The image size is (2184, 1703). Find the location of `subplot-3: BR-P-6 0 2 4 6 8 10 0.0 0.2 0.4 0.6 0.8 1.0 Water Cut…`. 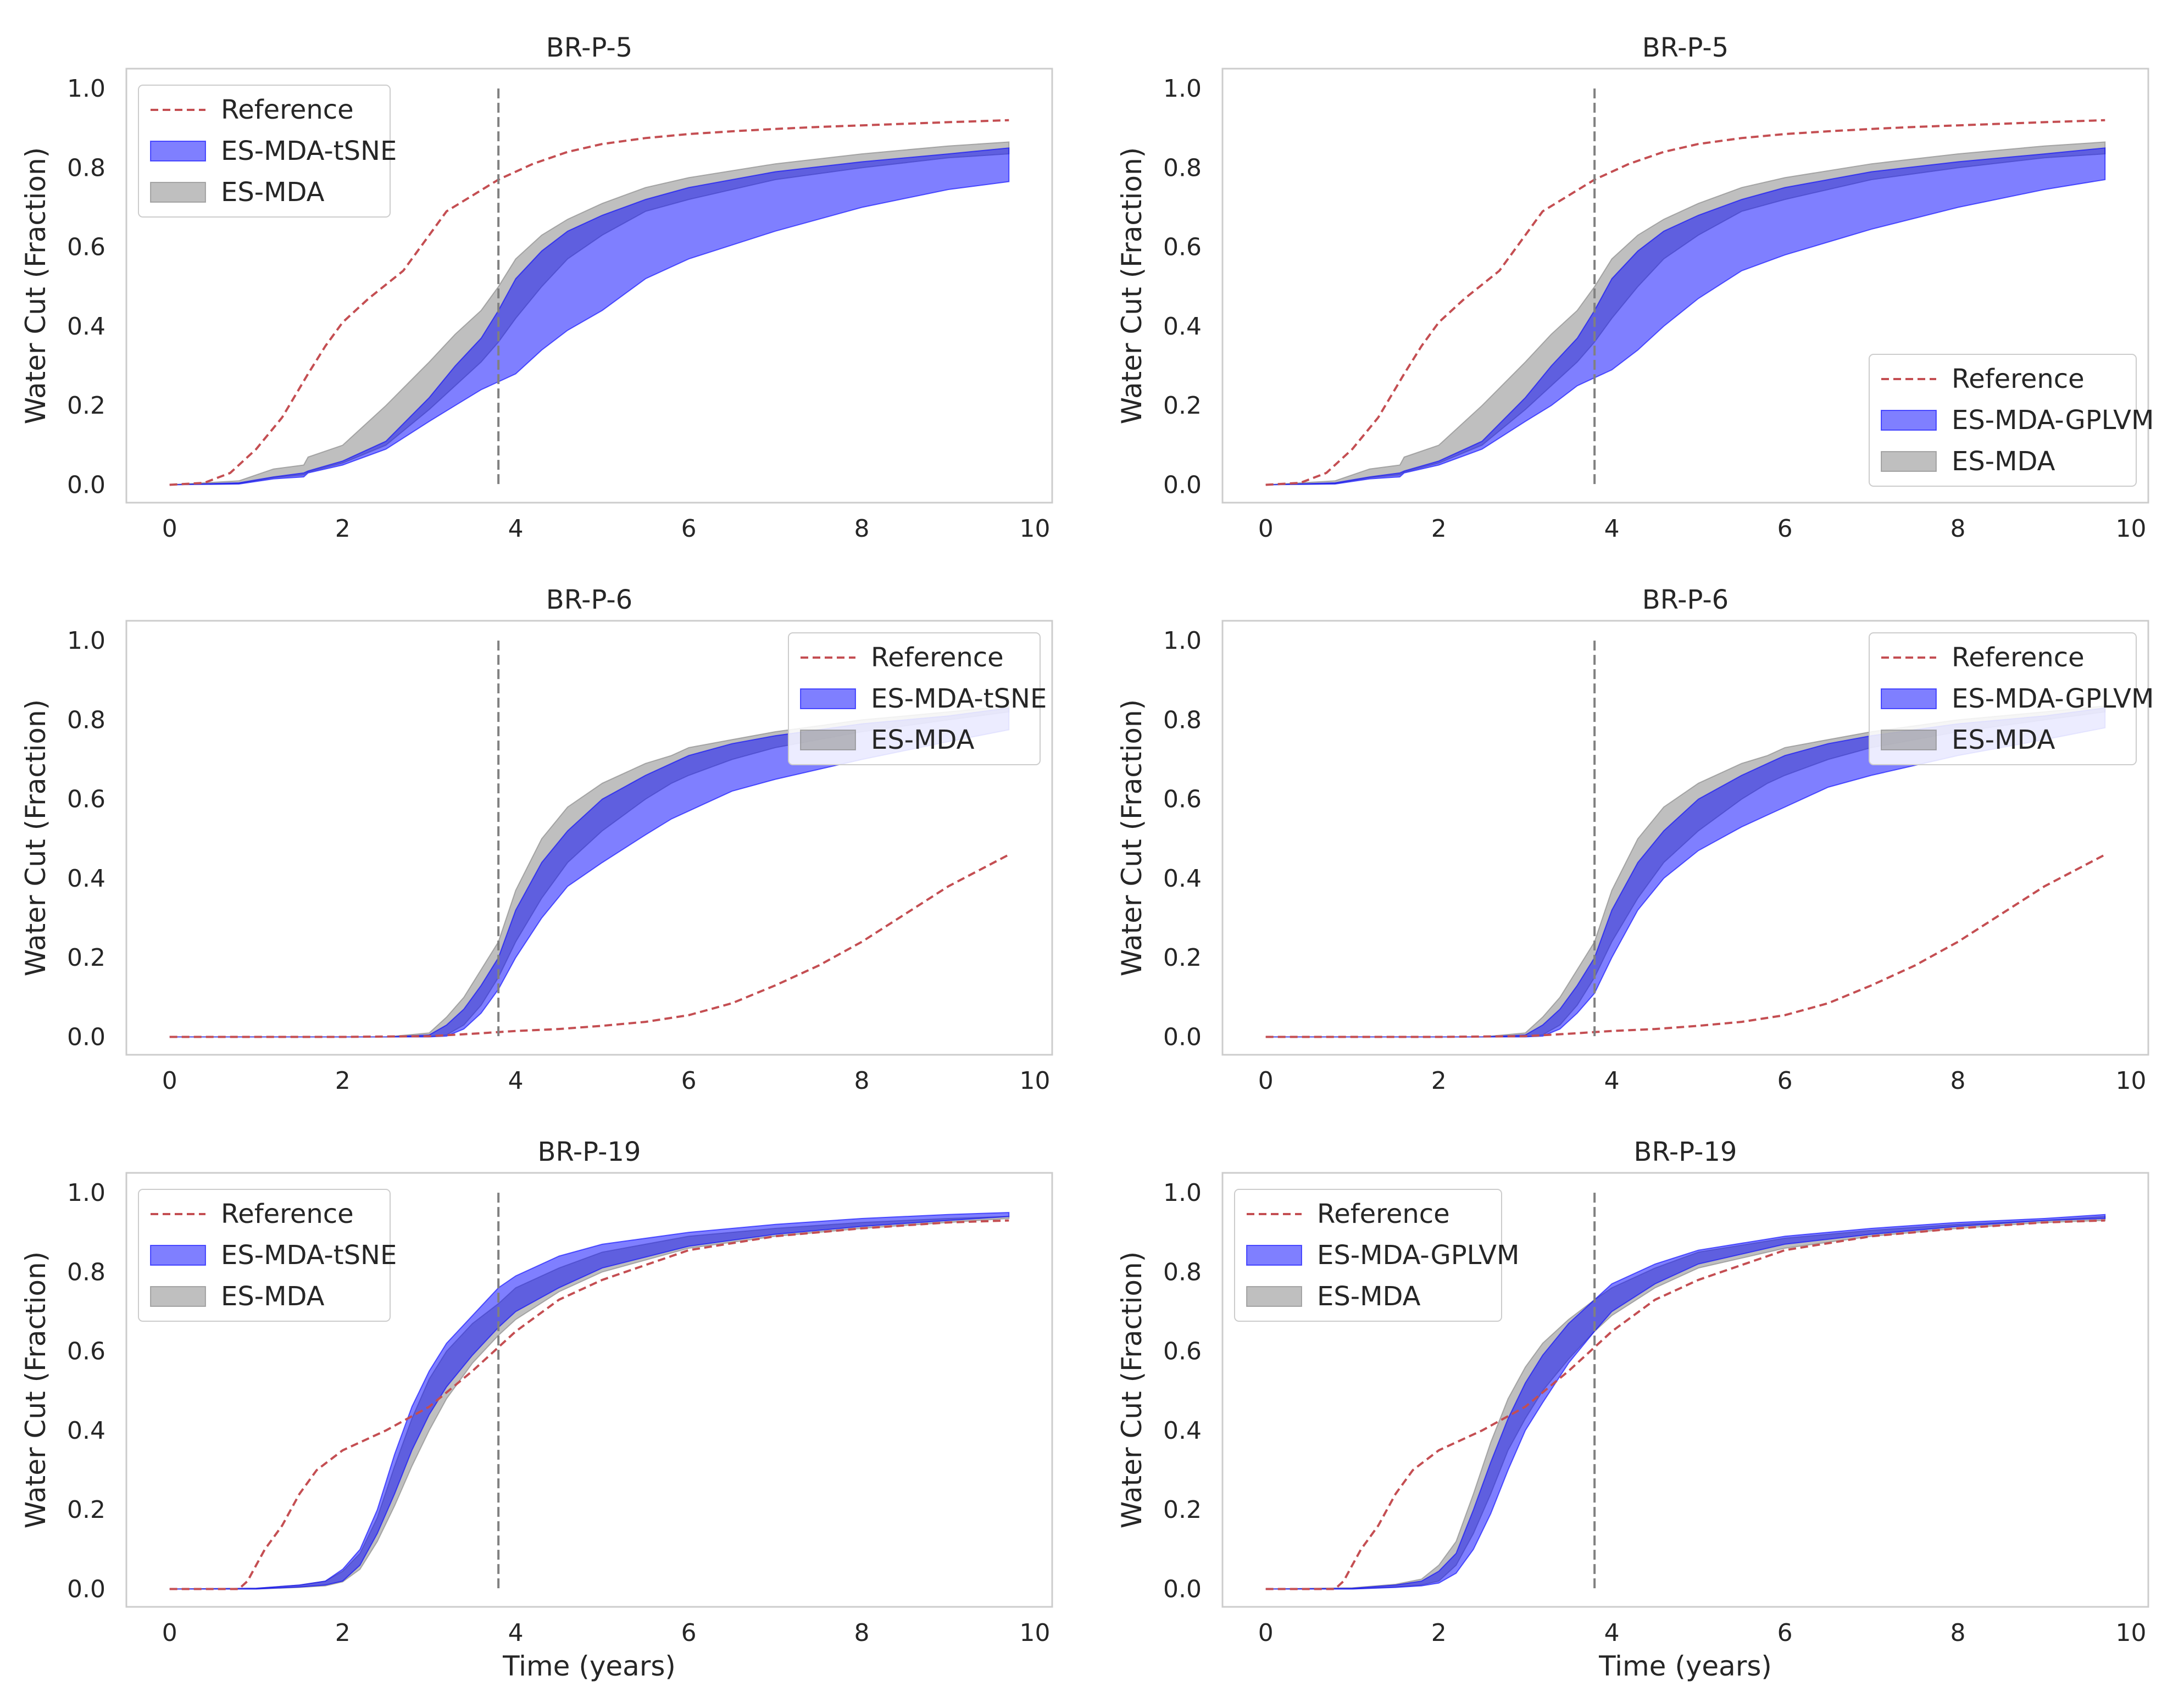

subplot-3: BR-P-6 0 2 4 6 8 10 0.0 0.2 0.4 0.6 0.8 1.0 Water Cut… is located at coordinates (536, 840).